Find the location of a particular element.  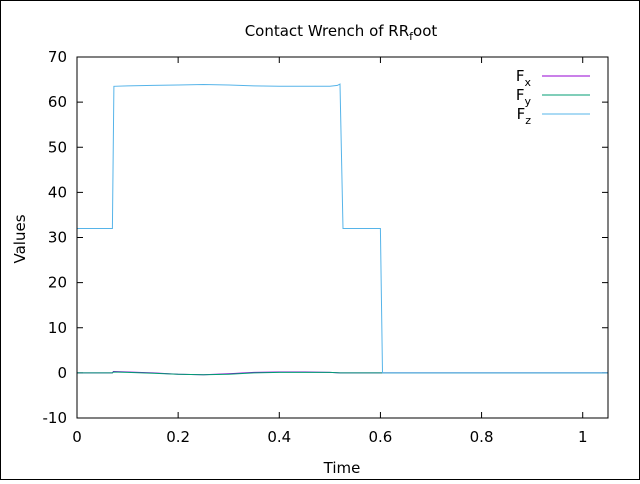

y-tick-label: 70 is located at coordinates (57, 57).